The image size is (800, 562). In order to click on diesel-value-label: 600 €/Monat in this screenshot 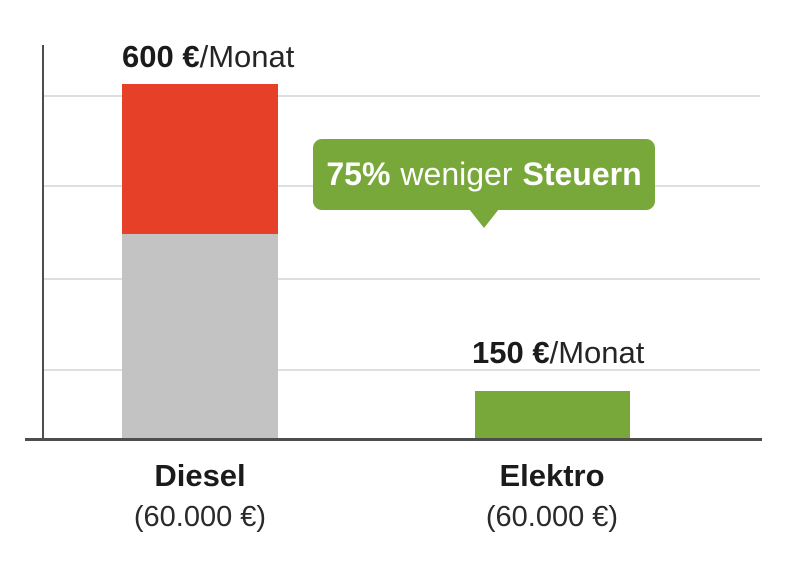, I will do `click(208, 57)`.